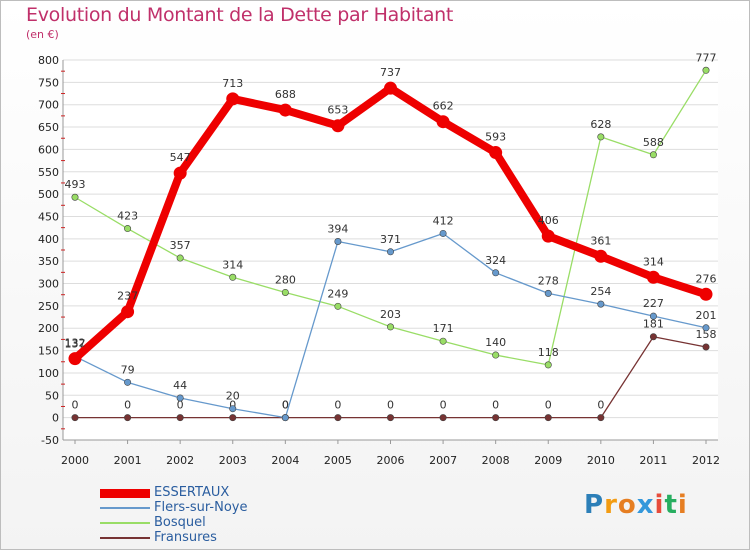 The image size is (750, 550). I want to click on data-label: 357, so click(180, 245).